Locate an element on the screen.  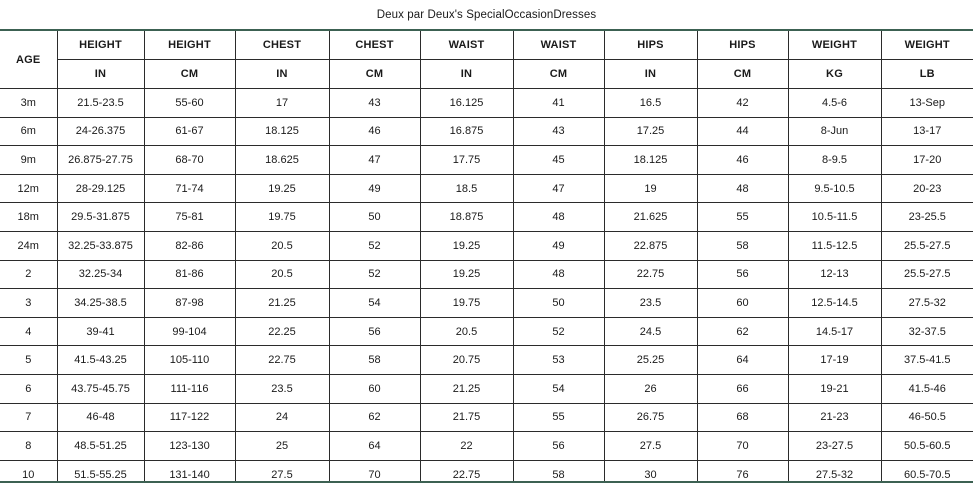
cell-measure: 8-Jun is located at coordinates (834, 131).